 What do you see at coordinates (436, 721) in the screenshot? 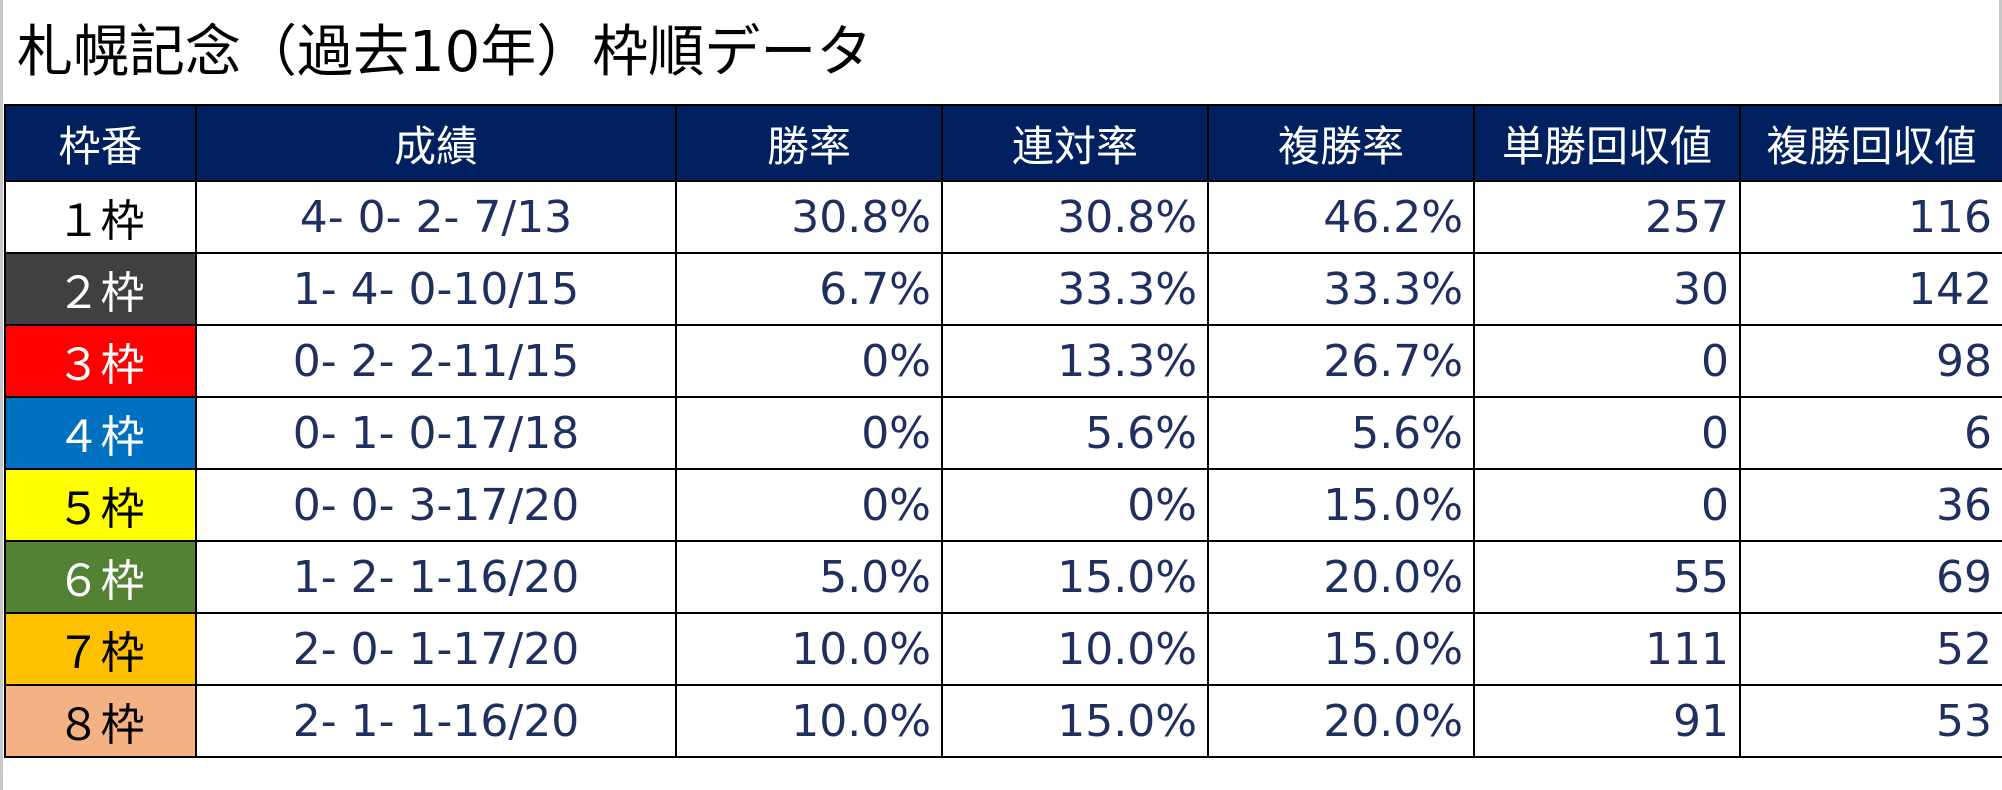
I see `record-cell: 2- 1- 1-16/20` at bounding box center [436, 721].